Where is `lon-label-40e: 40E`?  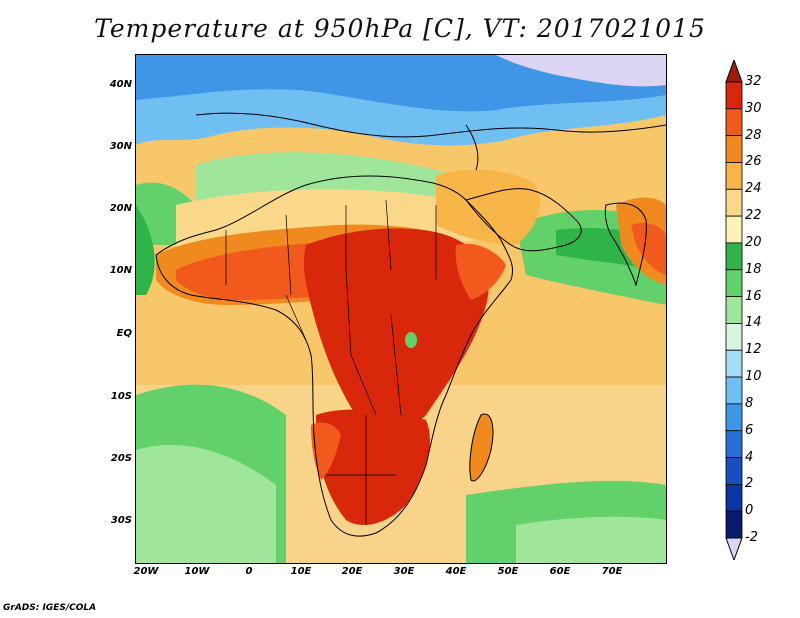 lon-label-40e: 40E is located at coordinates (456, 571).